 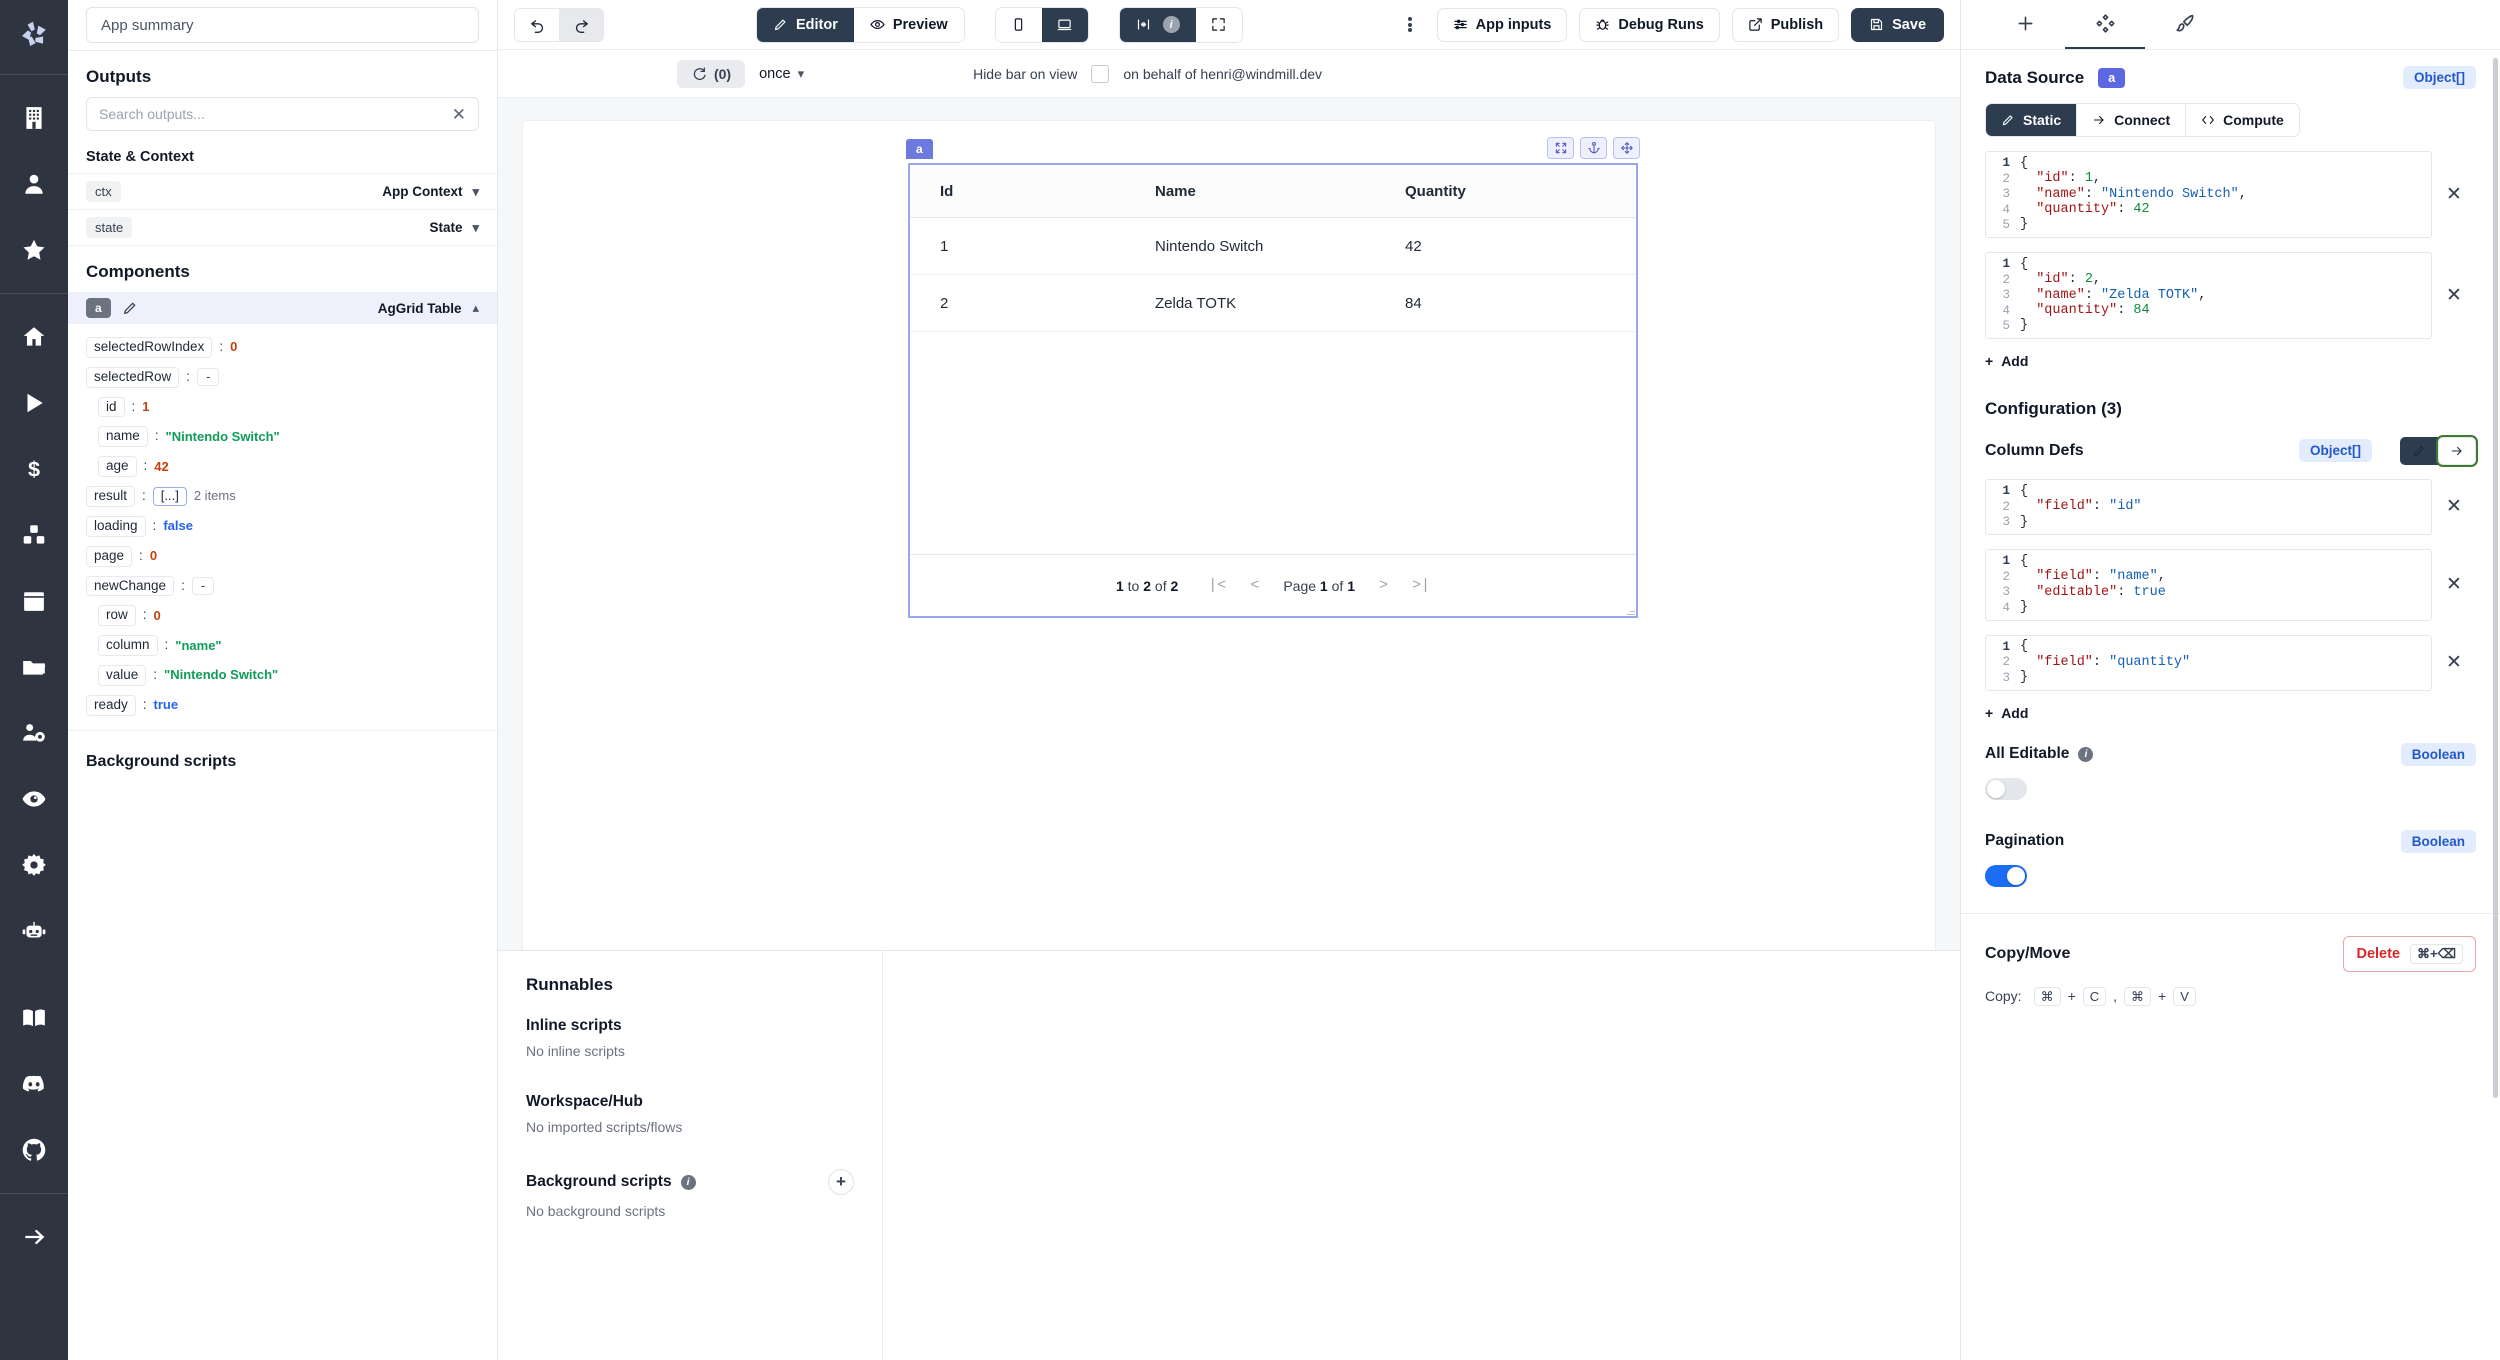 I want to click on mode-compute: Compute, so click(x=2242, y=120).